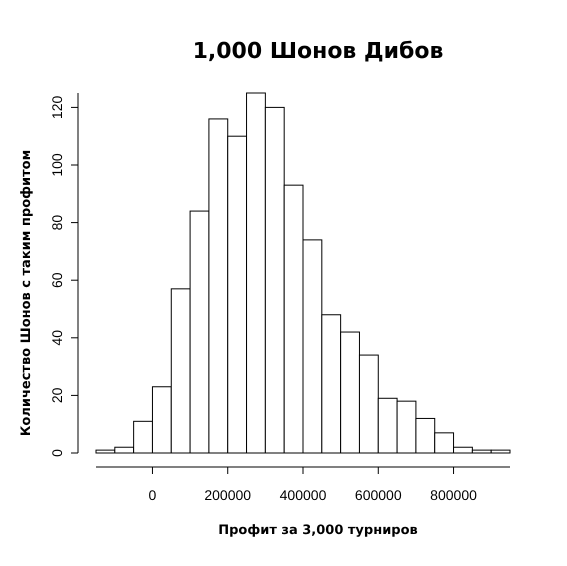 The height and width of the screenshot is (566, 567). I want to click on y-tick-label: 120, so click(57, 108).